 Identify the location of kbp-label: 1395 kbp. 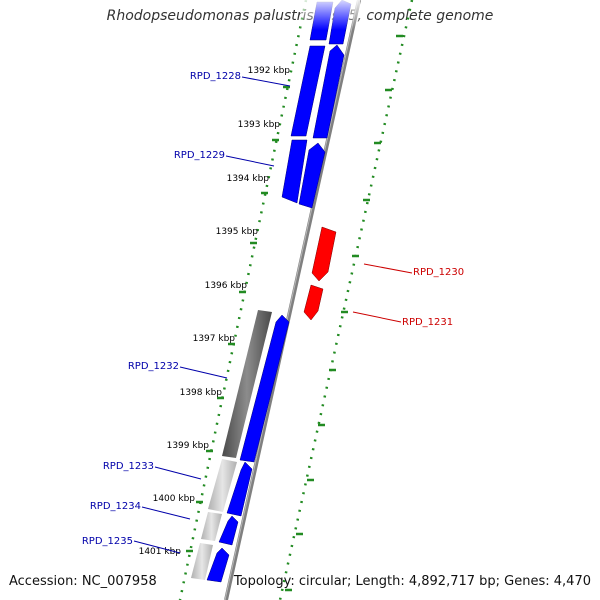
(237, 232).